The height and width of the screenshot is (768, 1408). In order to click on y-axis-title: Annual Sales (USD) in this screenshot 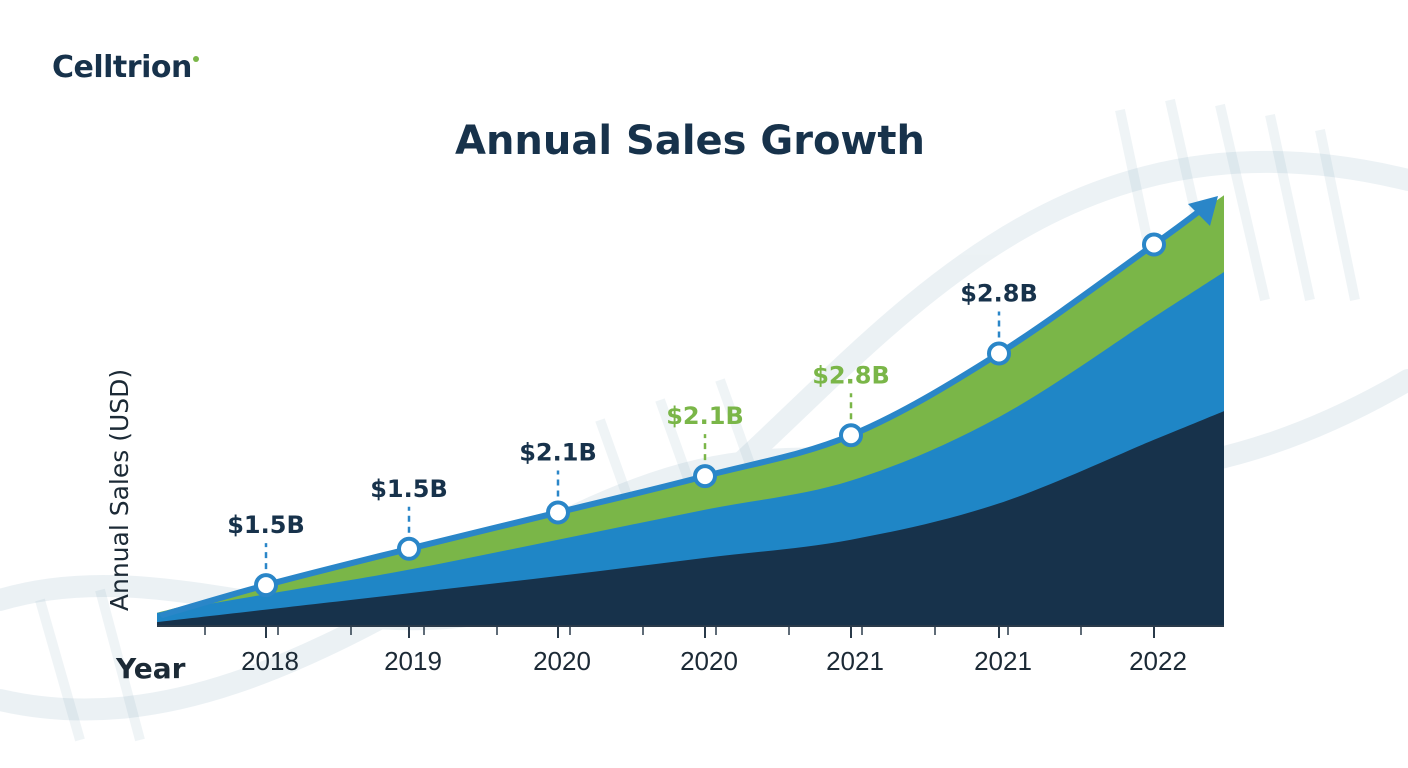, I will do `click(119, 490)`.